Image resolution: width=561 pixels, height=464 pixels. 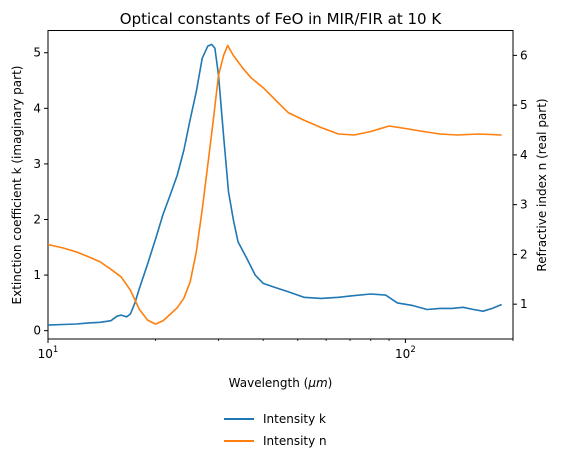 What do you see at coordinates (524, 205) in the screenshot?
I see `right-y-tick-label: 3` at bounding box center [524, 205].